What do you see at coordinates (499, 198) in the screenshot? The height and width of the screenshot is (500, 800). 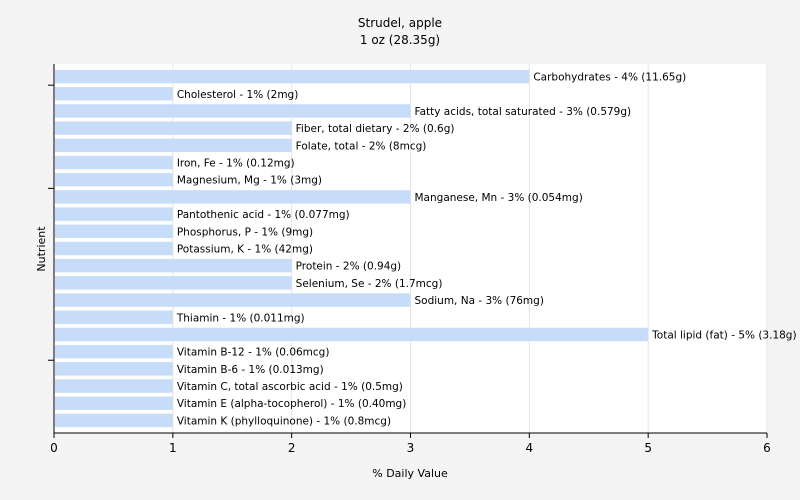 I see `bar-label: Manganese, Mn - 3% (0.054mg)` at bounding box center [499, 198].